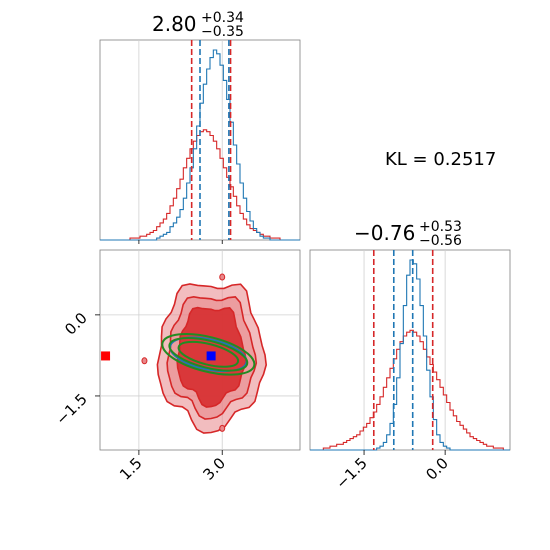  I want to click on y-tick-label: −1.5, so click(71, 409).